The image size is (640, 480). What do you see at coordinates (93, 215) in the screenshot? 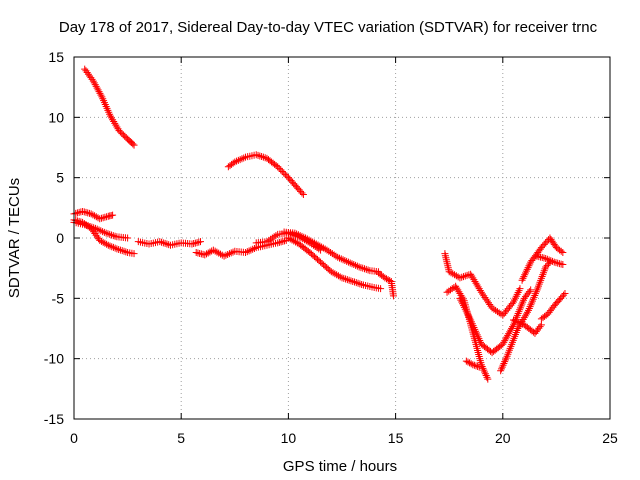
I see `series-arc-a` at bounding box center [93, 215].